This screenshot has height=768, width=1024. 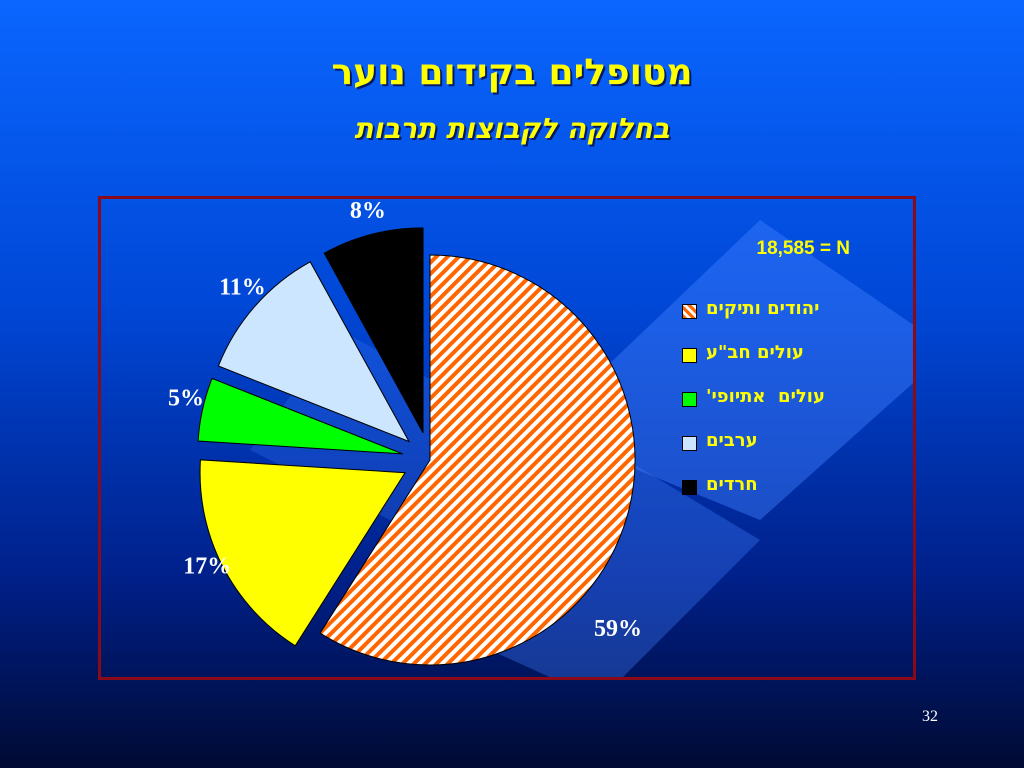 I want to click on legend-label: עולים חב"ע, so click(x=755, y=352).